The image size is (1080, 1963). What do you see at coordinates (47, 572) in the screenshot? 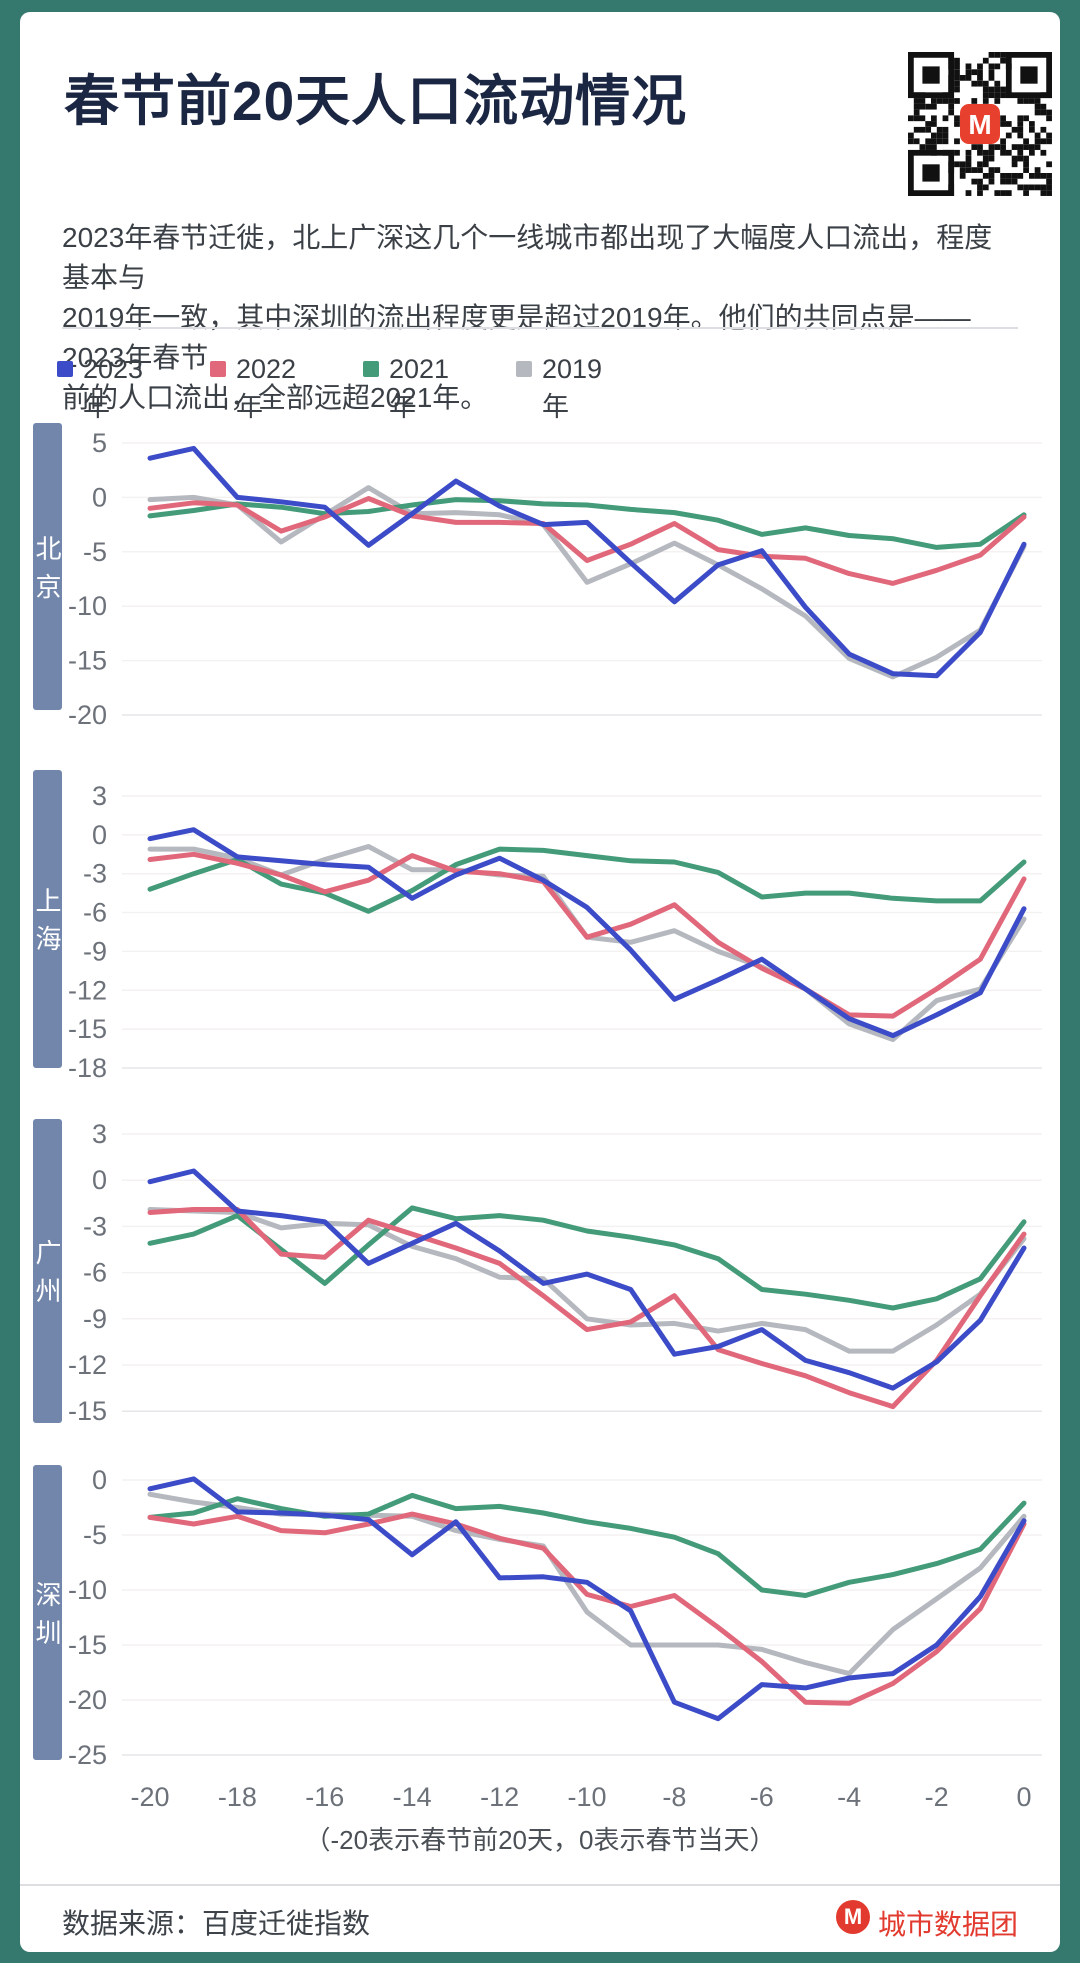
I see `city-label: 北京` at bounding box center [47, 572].